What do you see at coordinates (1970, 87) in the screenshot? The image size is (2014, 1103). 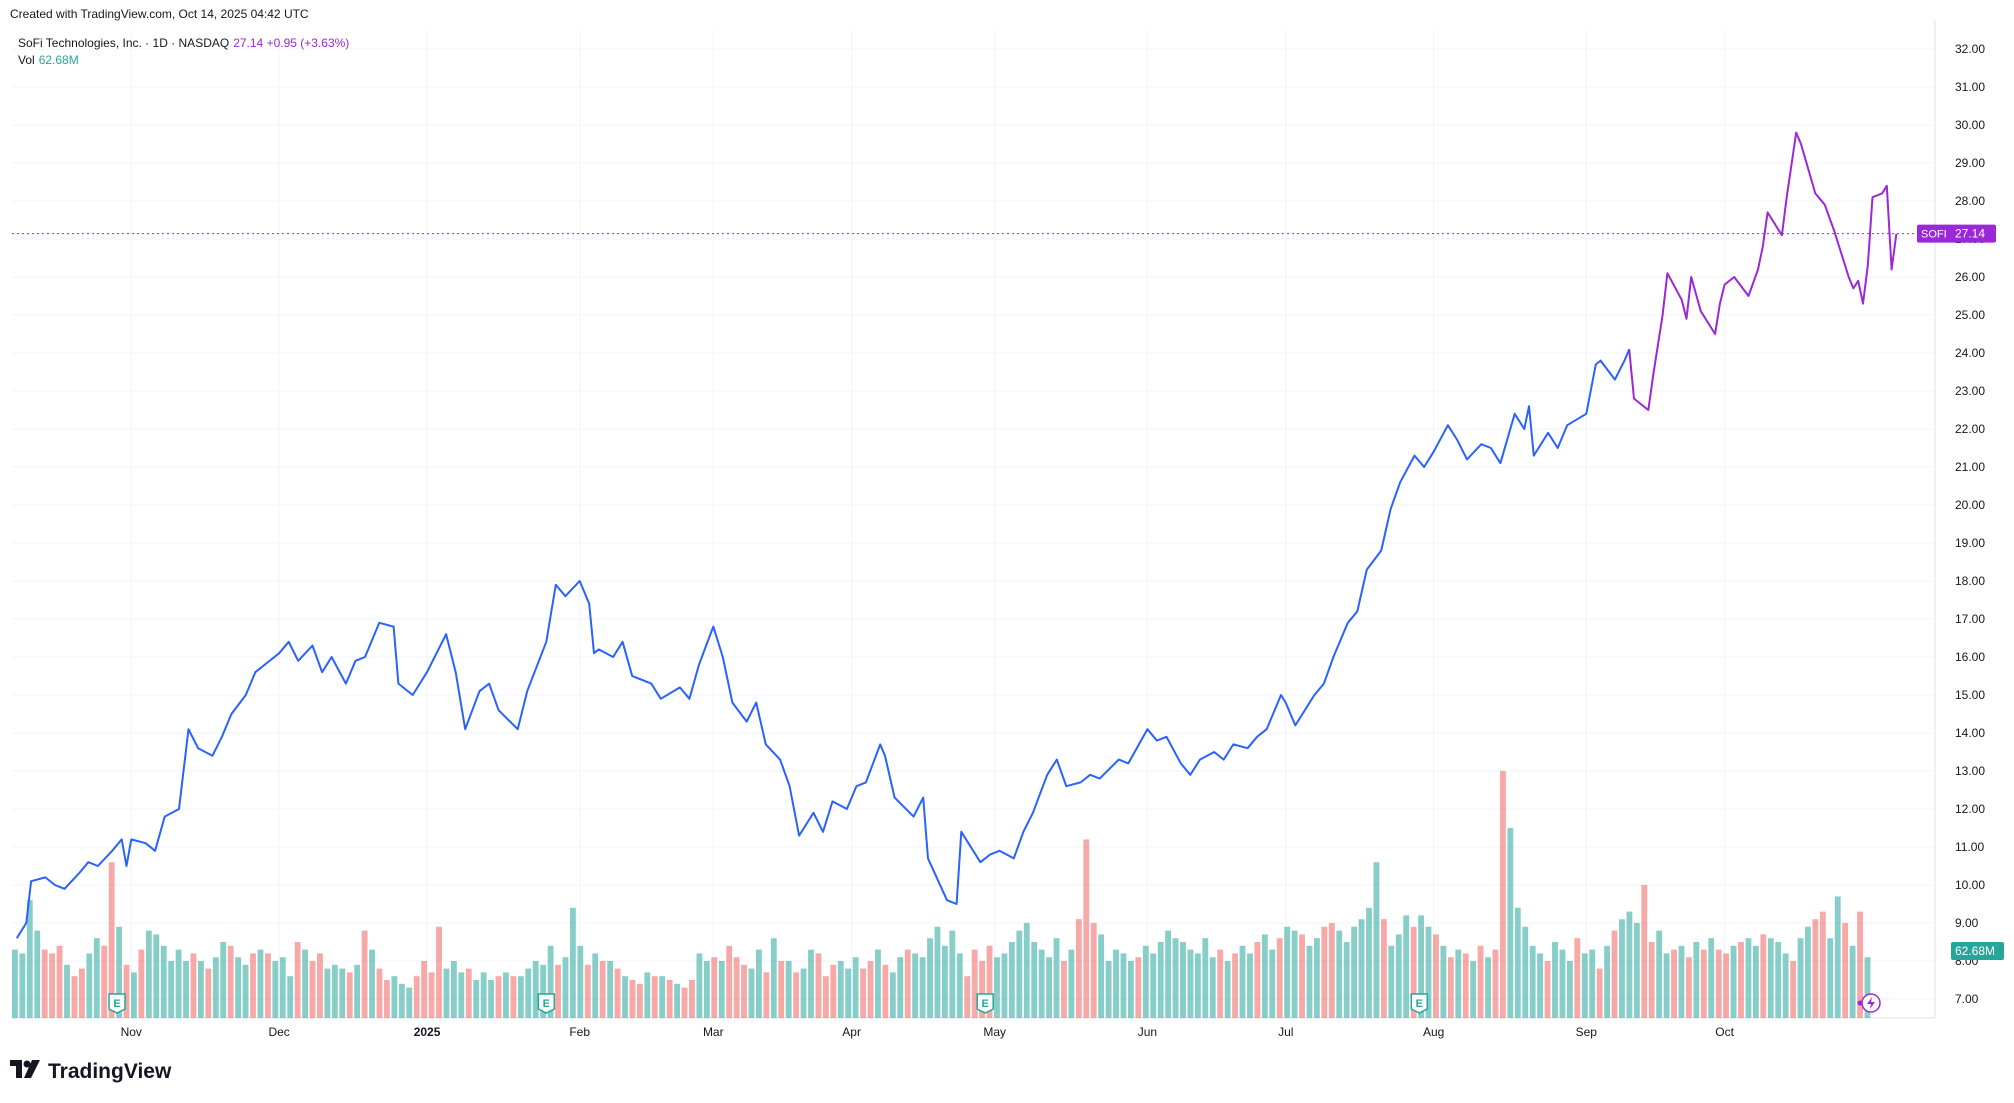 I see `y-tick-label: 31.00` at bounding box center [1970, 87].